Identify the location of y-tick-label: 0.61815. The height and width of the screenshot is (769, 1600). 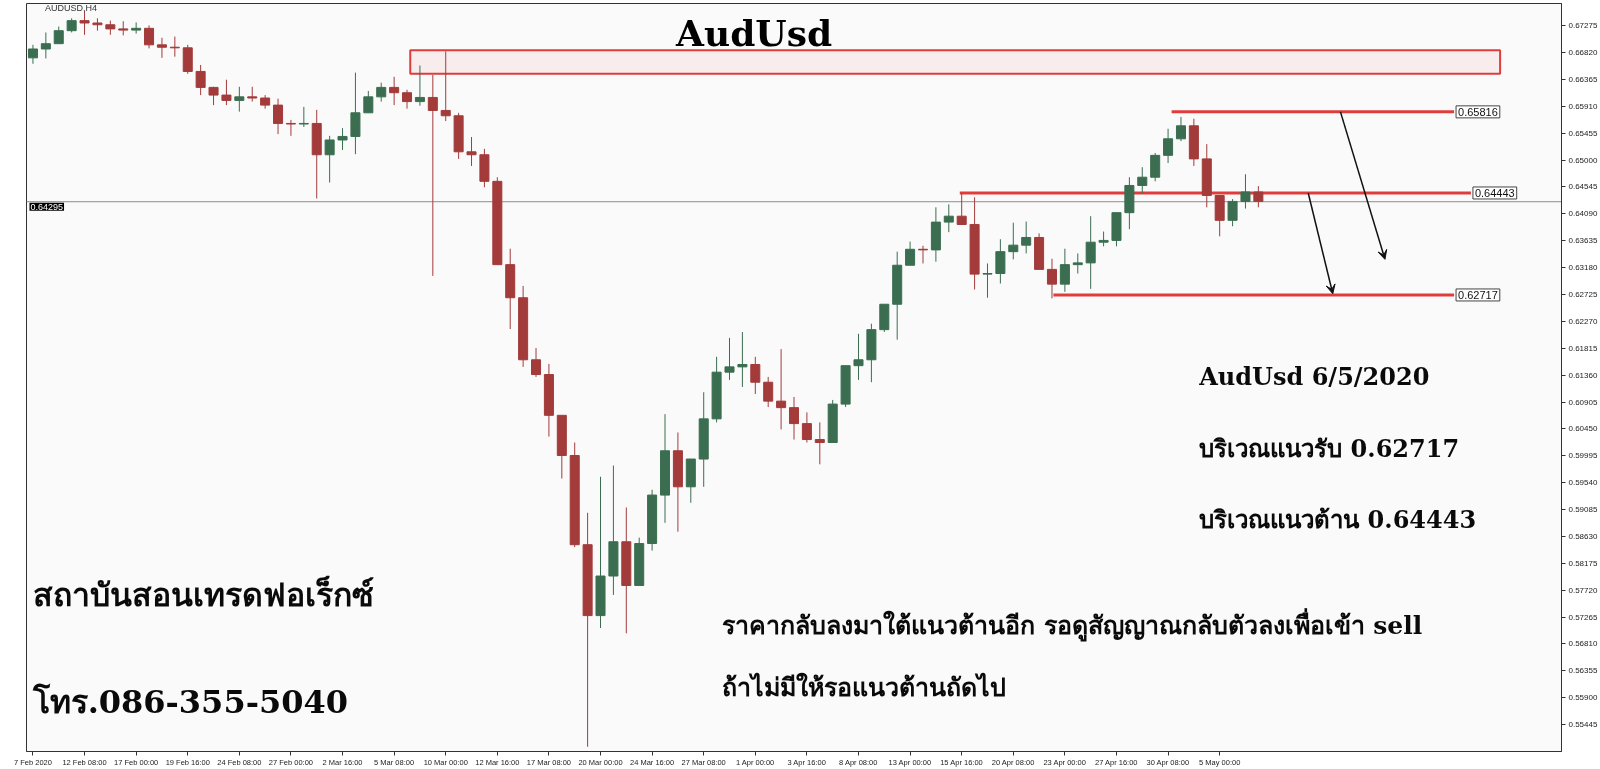
(1583, 348).